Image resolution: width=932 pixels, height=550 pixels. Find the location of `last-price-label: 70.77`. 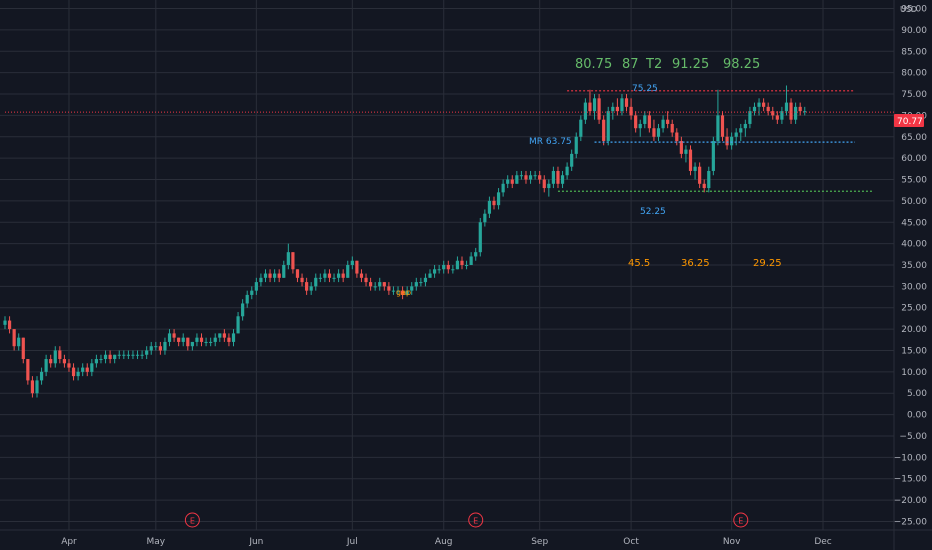

last-price-label: 70.77 is located at coordinates (910, 122).